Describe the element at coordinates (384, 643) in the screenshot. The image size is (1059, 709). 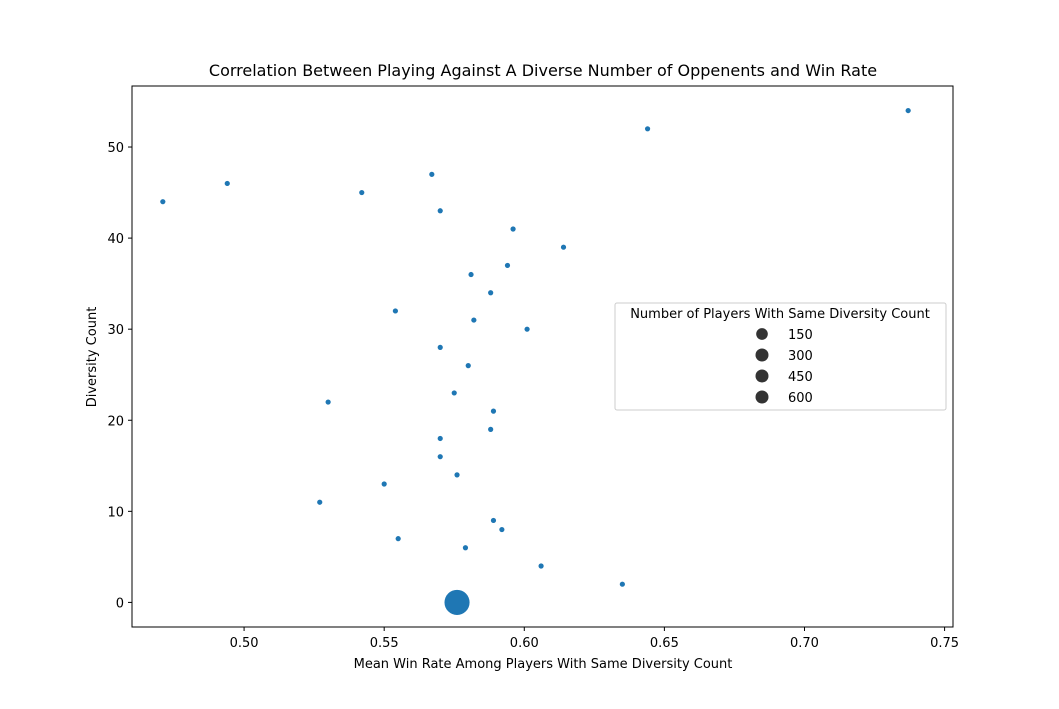
I see `x-tick-label: 0.55` at that location.